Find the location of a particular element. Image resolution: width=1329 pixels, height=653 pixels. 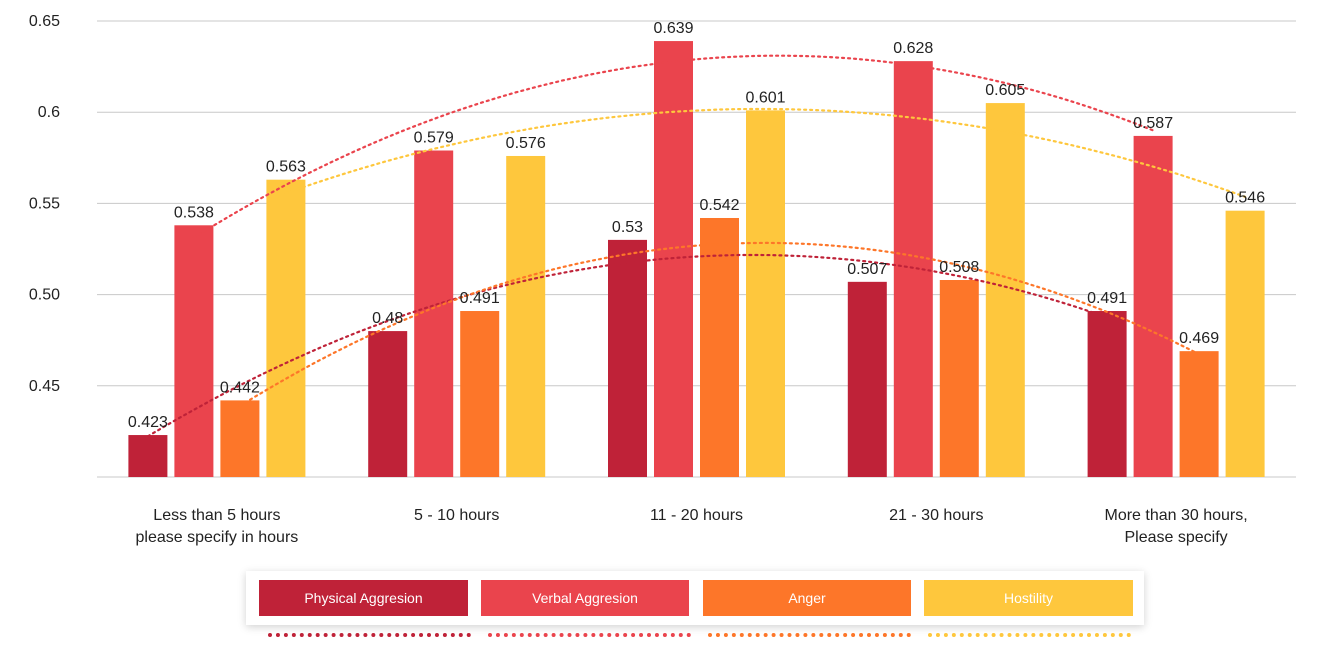

category-label: 11 - 20 hours is located at coordinates (696, 515).